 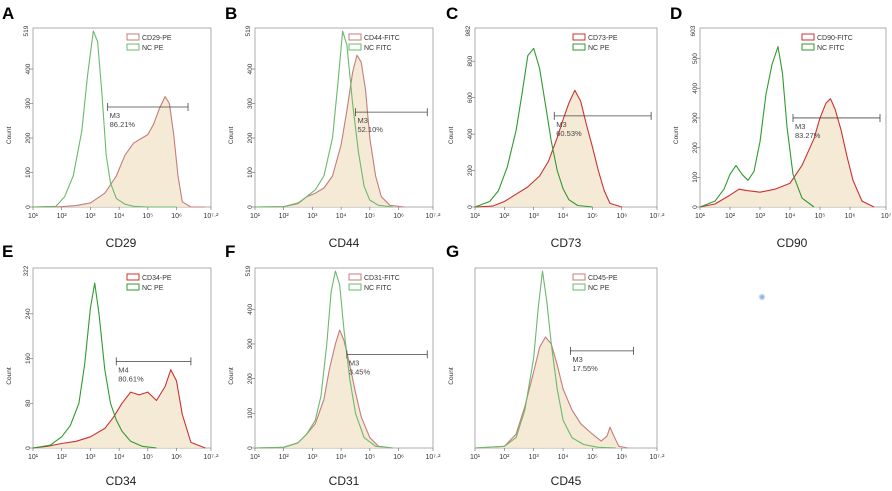 What do you see at coordinates (886, 216) in the screenshot?
I see `x-tick-label: 10⁷` at bounding box center [886, 216].